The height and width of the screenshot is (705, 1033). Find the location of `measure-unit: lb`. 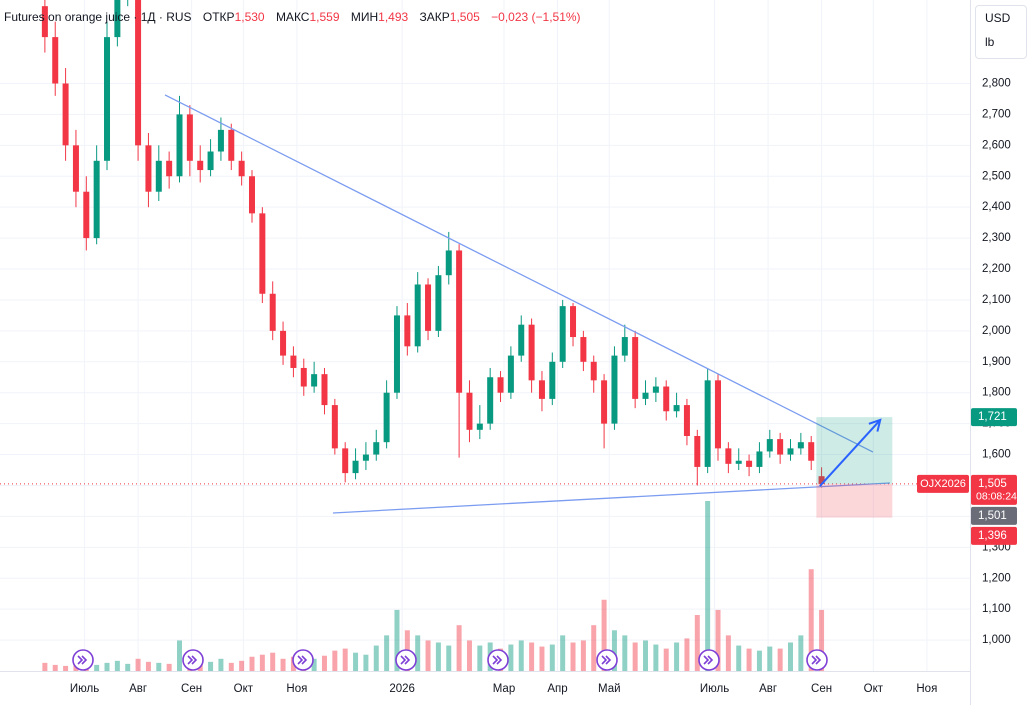

measure-unit: lb is located at coordinates (990, 42).